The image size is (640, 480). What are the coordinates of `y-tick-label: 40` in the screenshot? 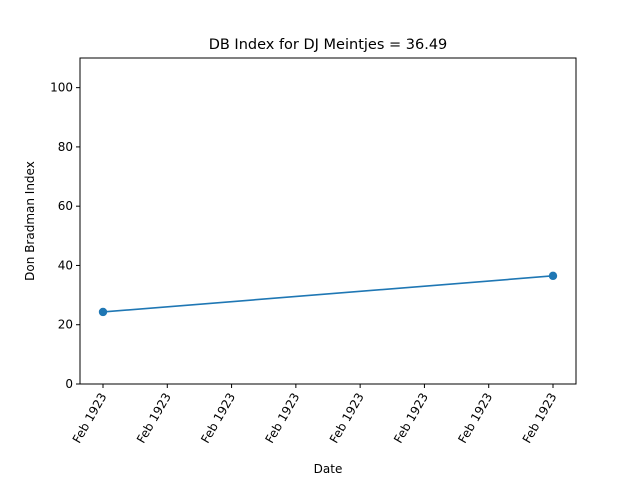 It's located at (65, 265).